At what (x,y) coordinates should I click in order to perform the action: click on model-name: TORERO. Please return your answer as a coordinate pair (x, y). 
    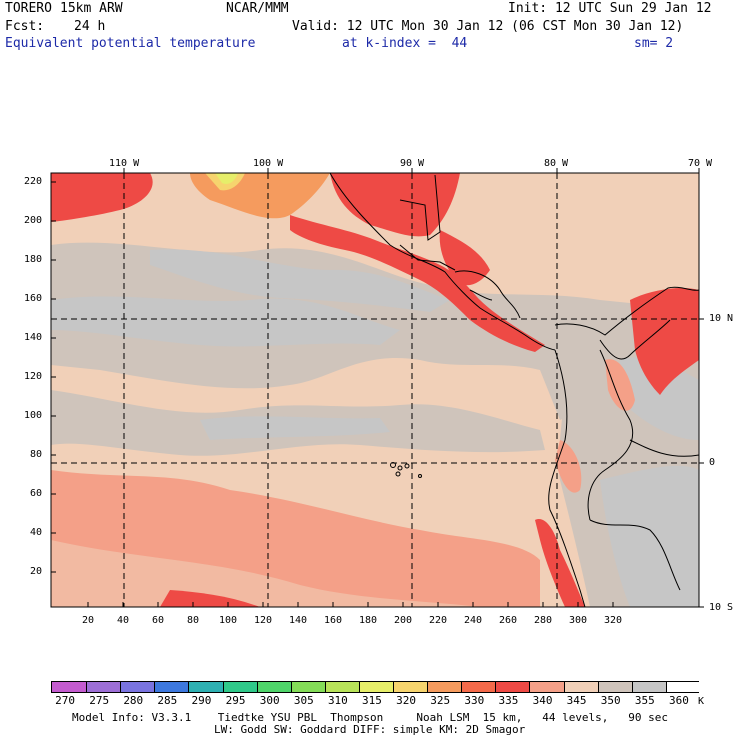
    Looking at the image, I should click on (28, 8).